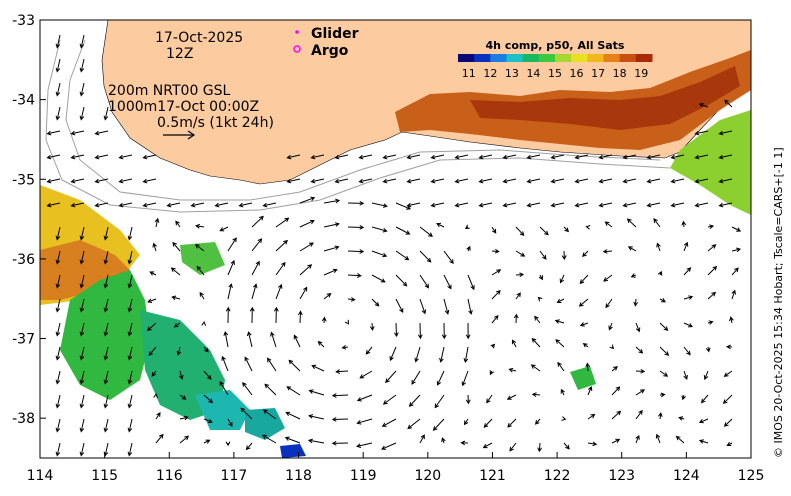 Image resolution: width=791 pixels, height=496 pixels. I want to click on colorbar-tick-label: 12, so click(490, 73).